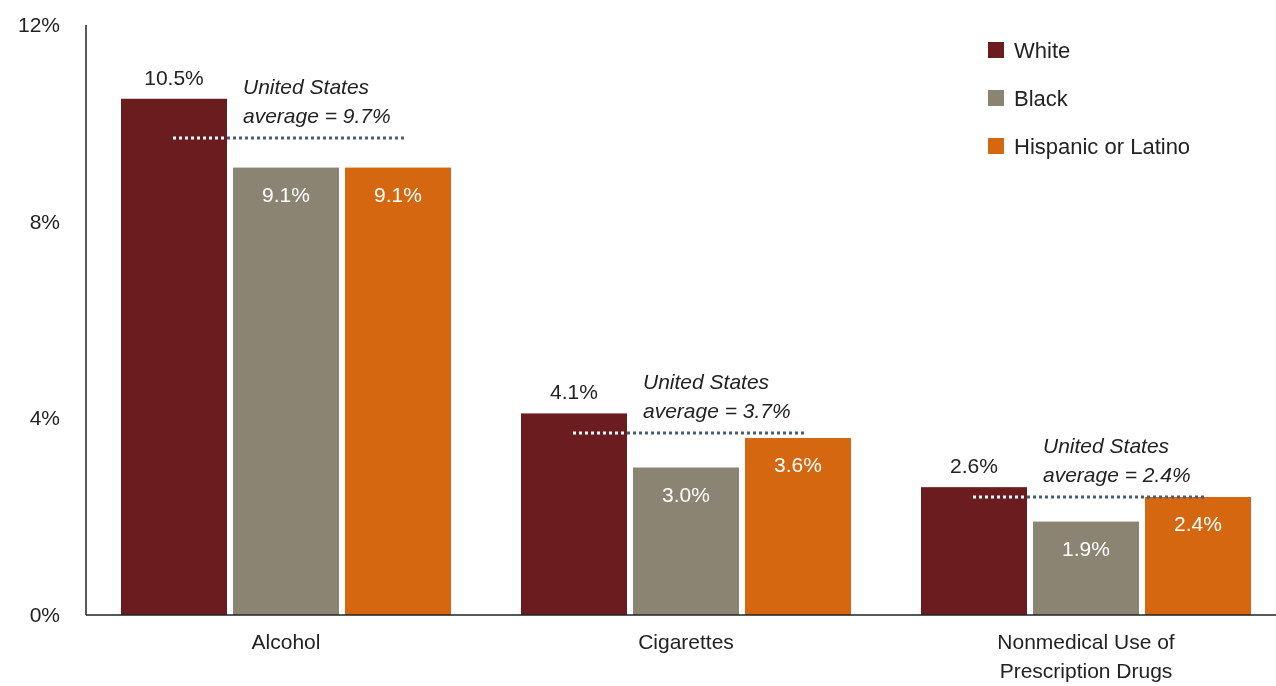  Describe the element at coordinates (317, 101) in the screenshot. I see `ref-line-label: United States average = 9.7%` at that location.